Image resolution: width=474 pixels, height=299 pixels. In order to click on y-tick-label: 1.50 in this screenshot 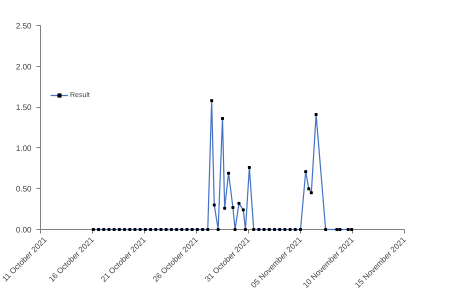, I will do `click(24, 107)`.